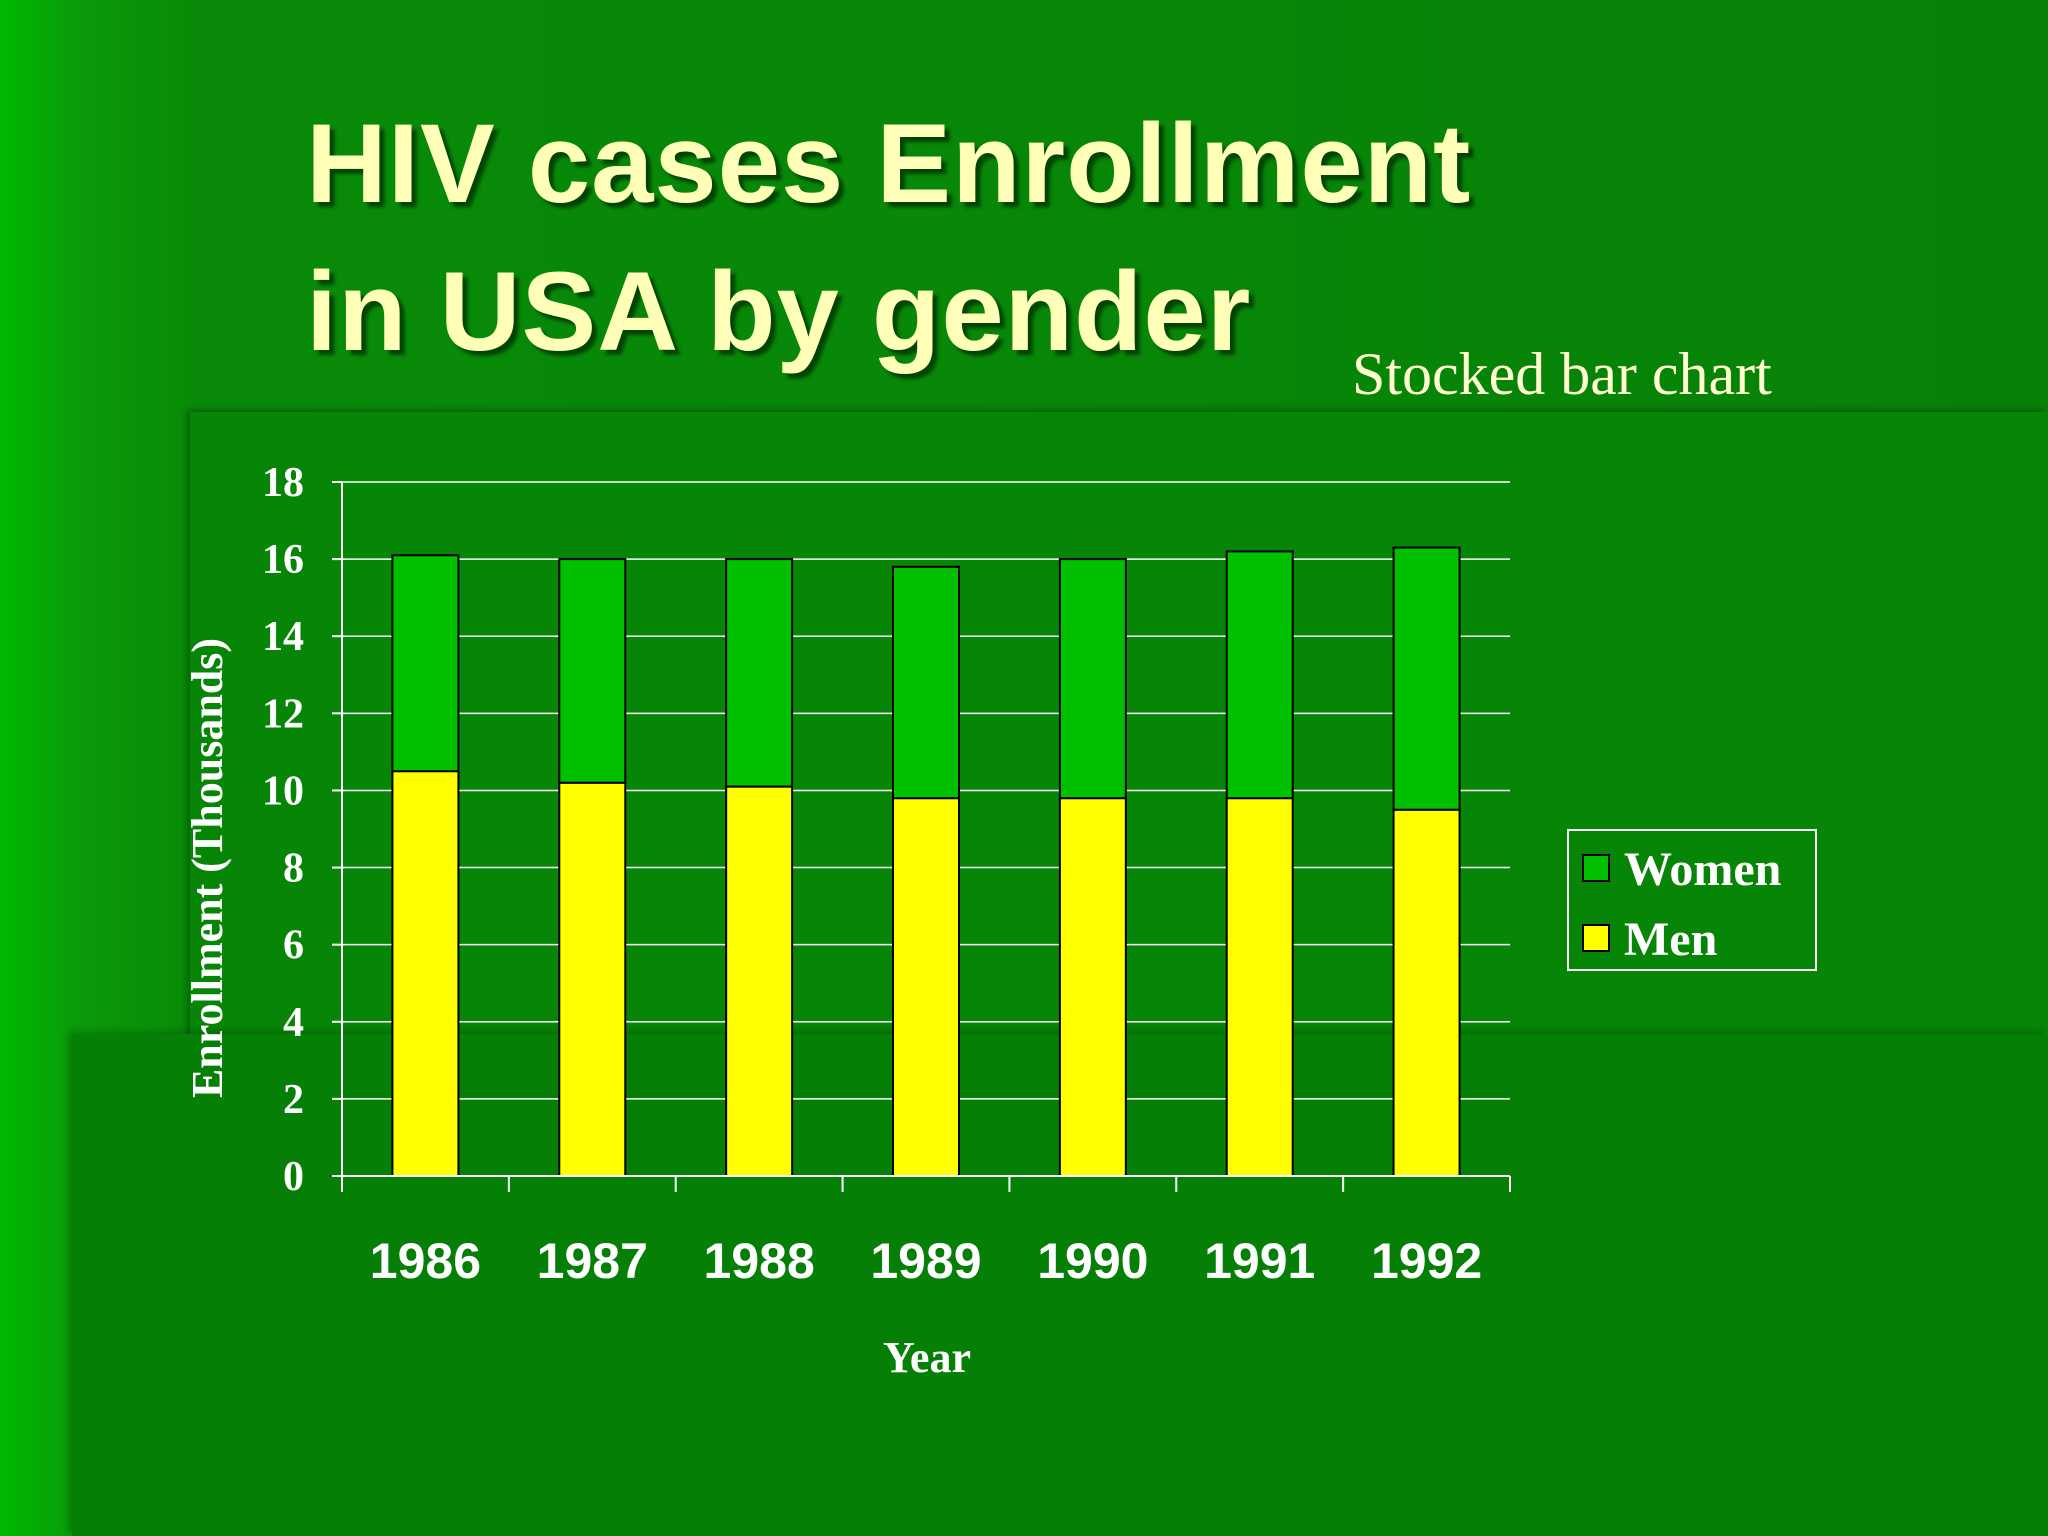  I want to click on y-tick-label: 0, so click(293, 1177).